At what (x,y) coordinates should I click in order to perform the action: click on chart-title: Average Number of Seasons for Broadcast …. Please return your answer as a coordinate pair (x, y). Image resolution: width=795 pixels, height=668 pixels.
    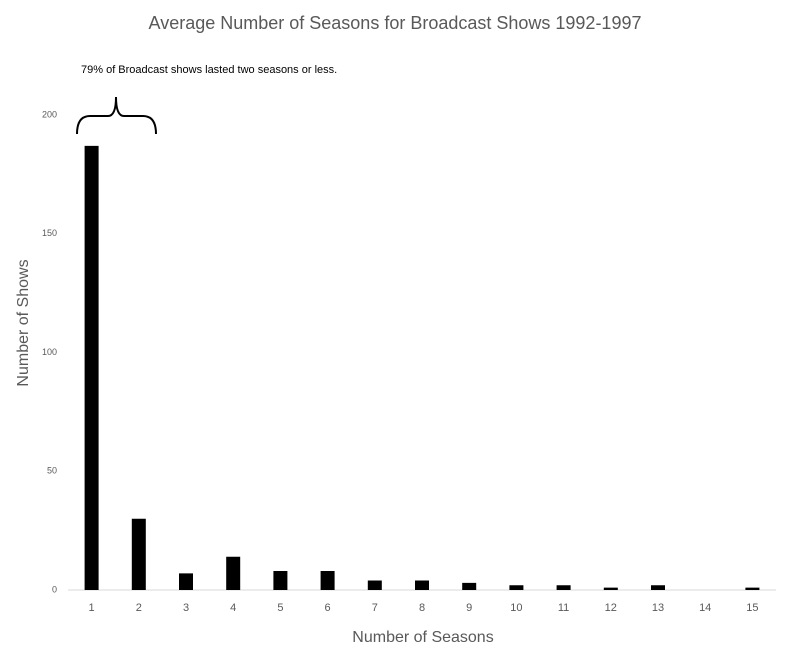
    Looking at the image, I should click on (395, 23).